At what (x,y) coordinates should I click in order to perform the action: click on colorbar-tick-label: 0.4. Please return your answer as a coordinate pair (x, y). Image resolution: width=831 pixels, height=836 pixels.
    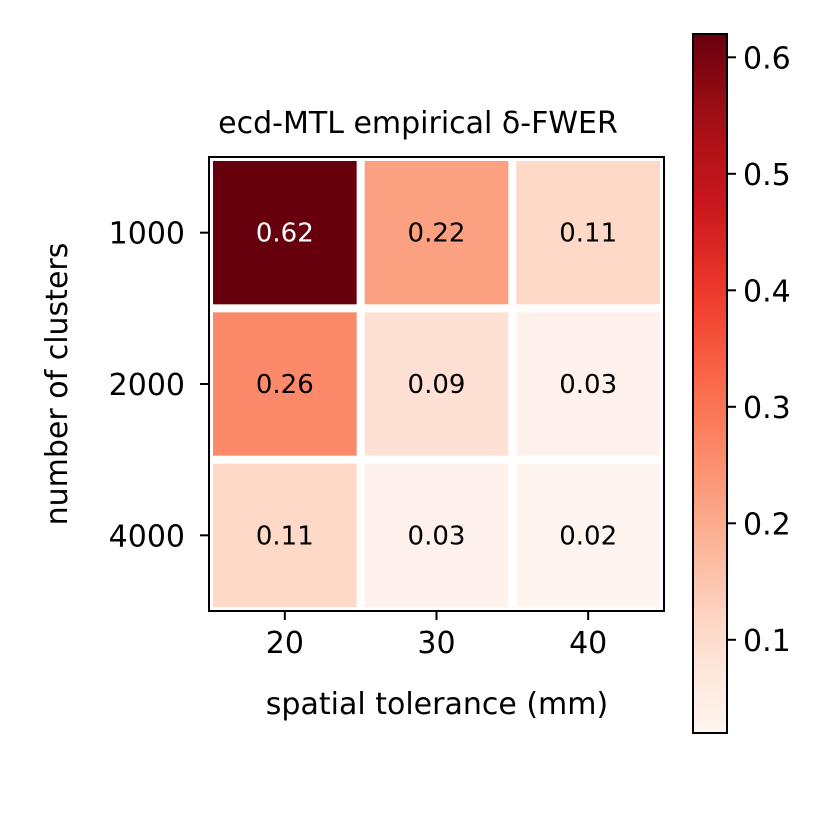
    Looking at the image, I should click on (767, 291).